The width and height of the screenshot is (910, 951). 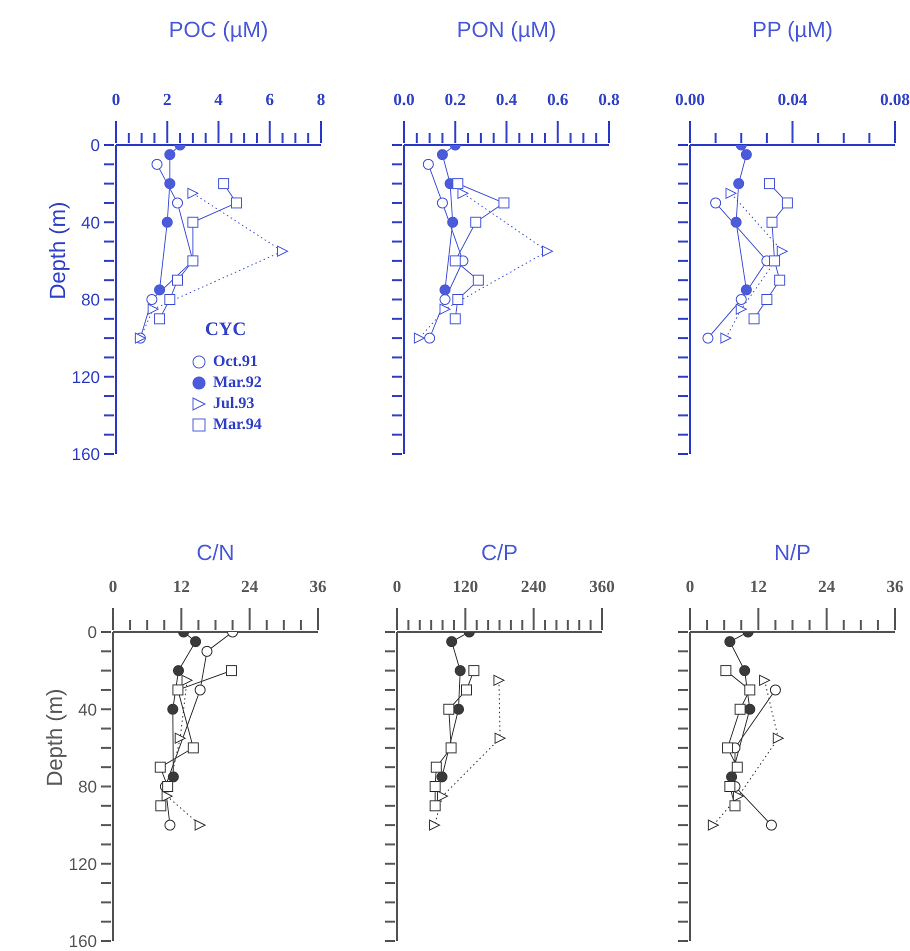 What do you see at coordinates (792, 30) in the screenshot?
I see `chart-title: PP (µM)` at bounding box center [792, 30].